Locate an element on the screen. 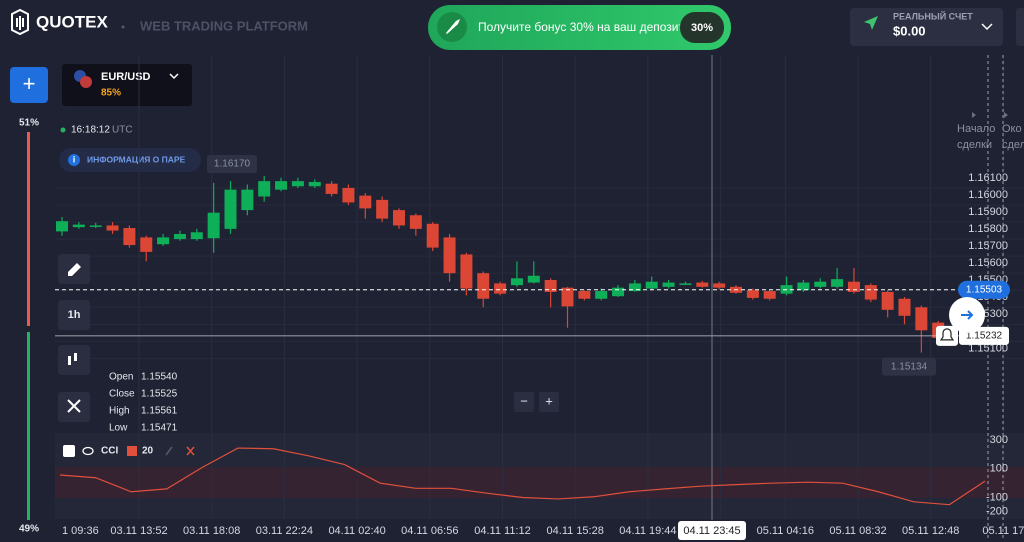  asset-selector: EUR/USD 85% is located at coordinates (127, 85).